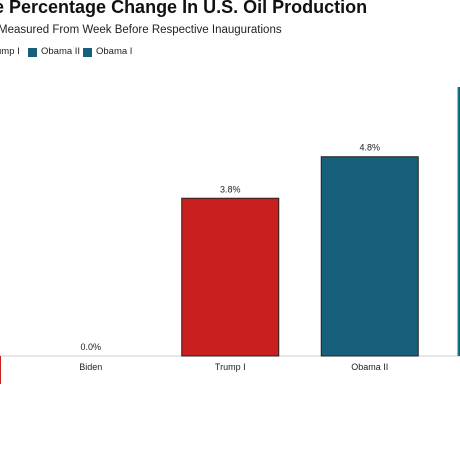 The width and height of the screenshot is (460, 460). What do you see at coordinates (369, 367) in the screenshot?
I see `x-tick-label: Obama II` at bounding box center [369, 367].